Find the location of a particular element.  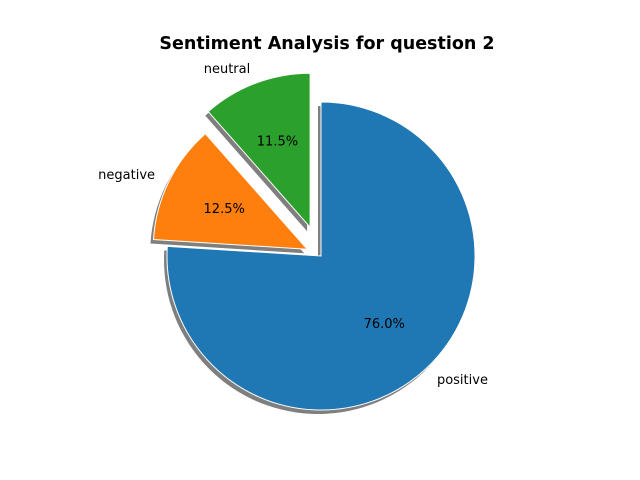

pie-slice-negative is located at coordinates (230, 191).